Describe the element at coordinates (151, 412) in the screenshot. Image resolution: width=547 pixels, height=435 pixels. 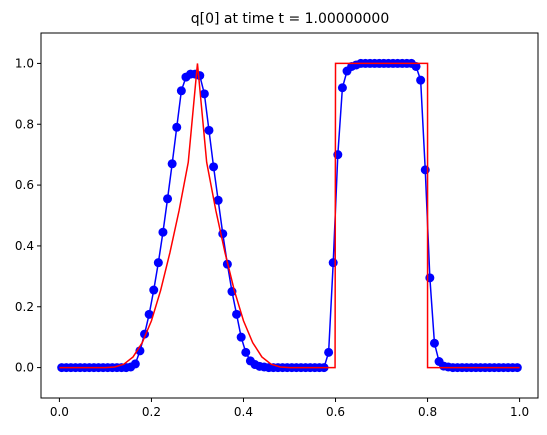
I see `x-tick-label: 0.2` at that location.